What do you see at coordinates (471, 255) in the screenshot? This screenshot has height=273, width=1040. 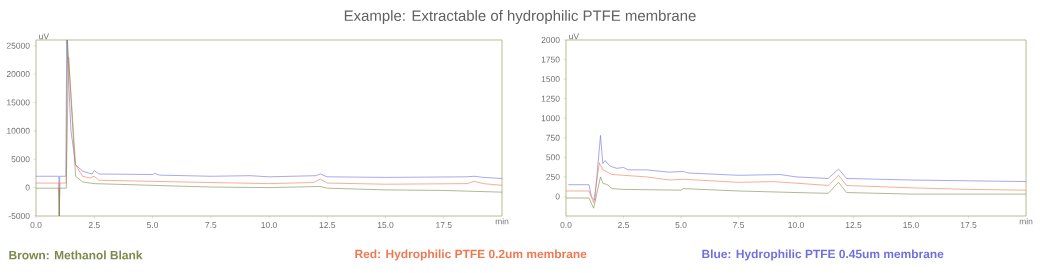 I see `text: Red: Hydrophilic PTFE 0.2um membrane` at bounding box center [471, 255].